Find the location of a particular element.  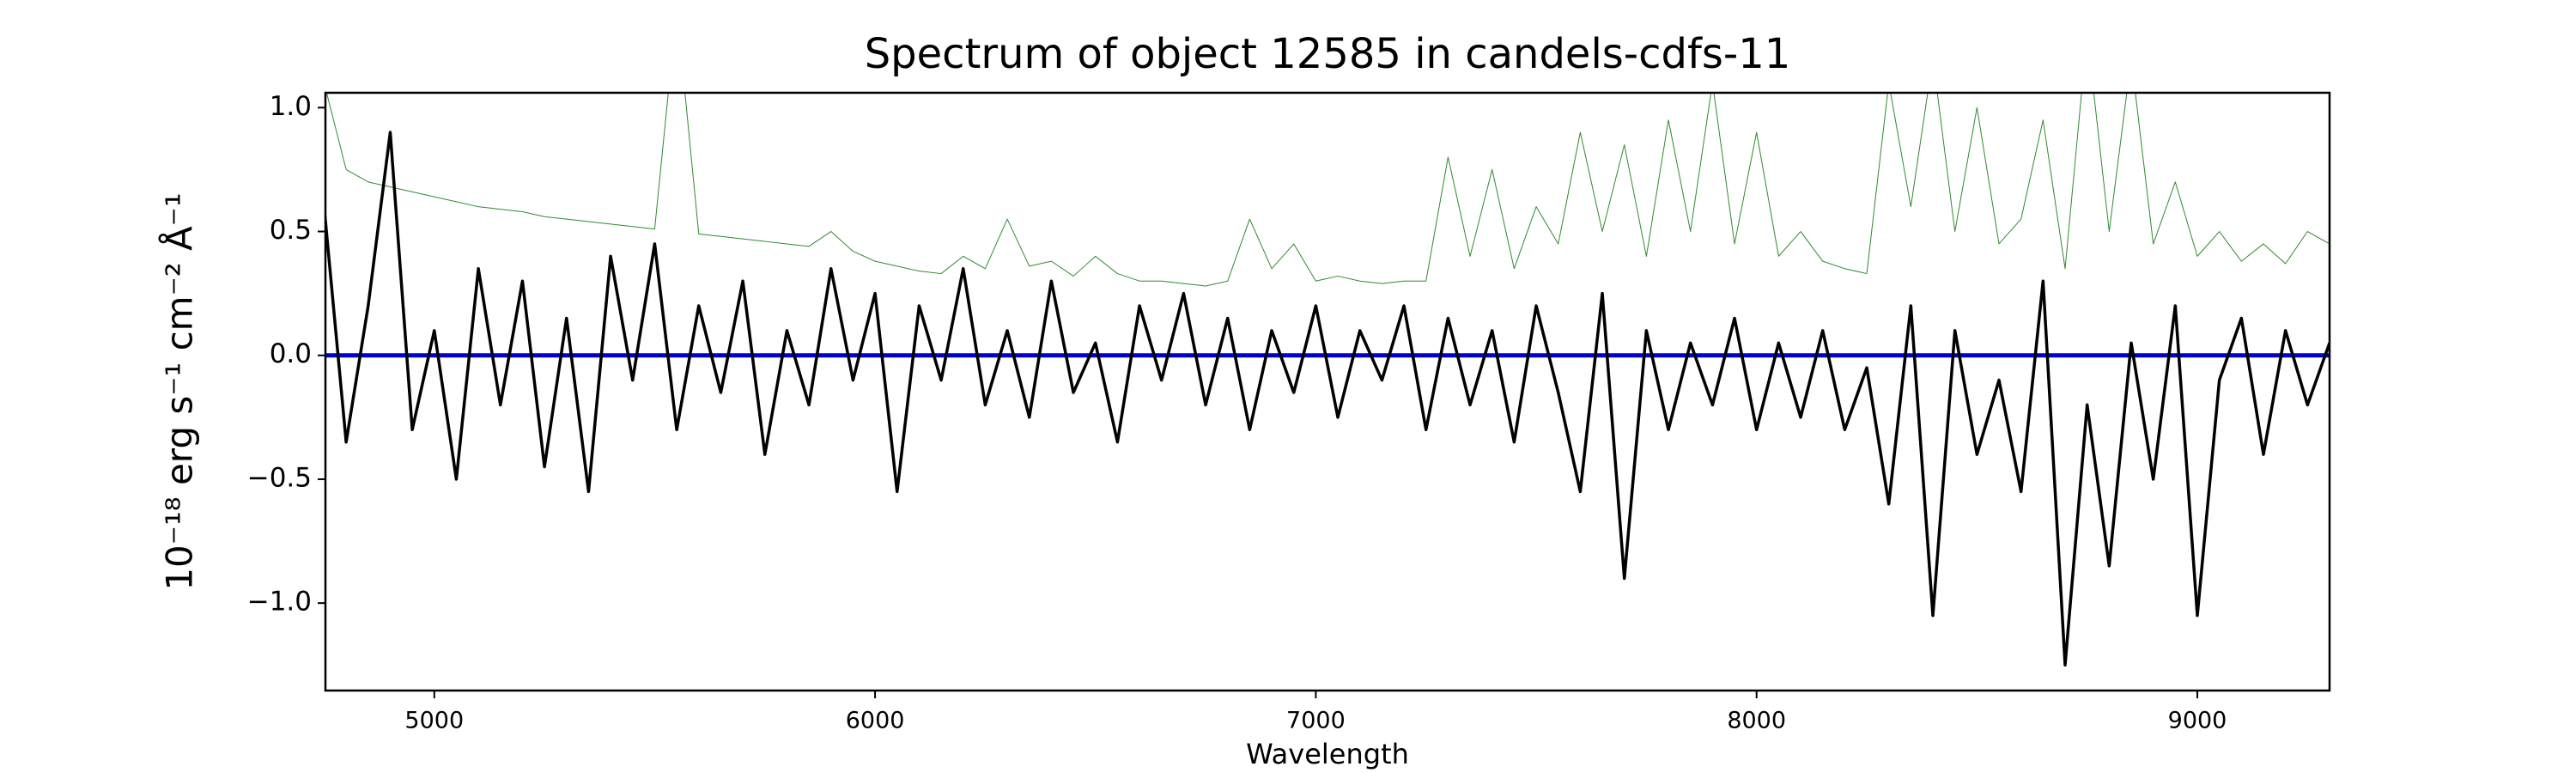

x-tick-label: 9000 is located at coordinates (2197, 721).